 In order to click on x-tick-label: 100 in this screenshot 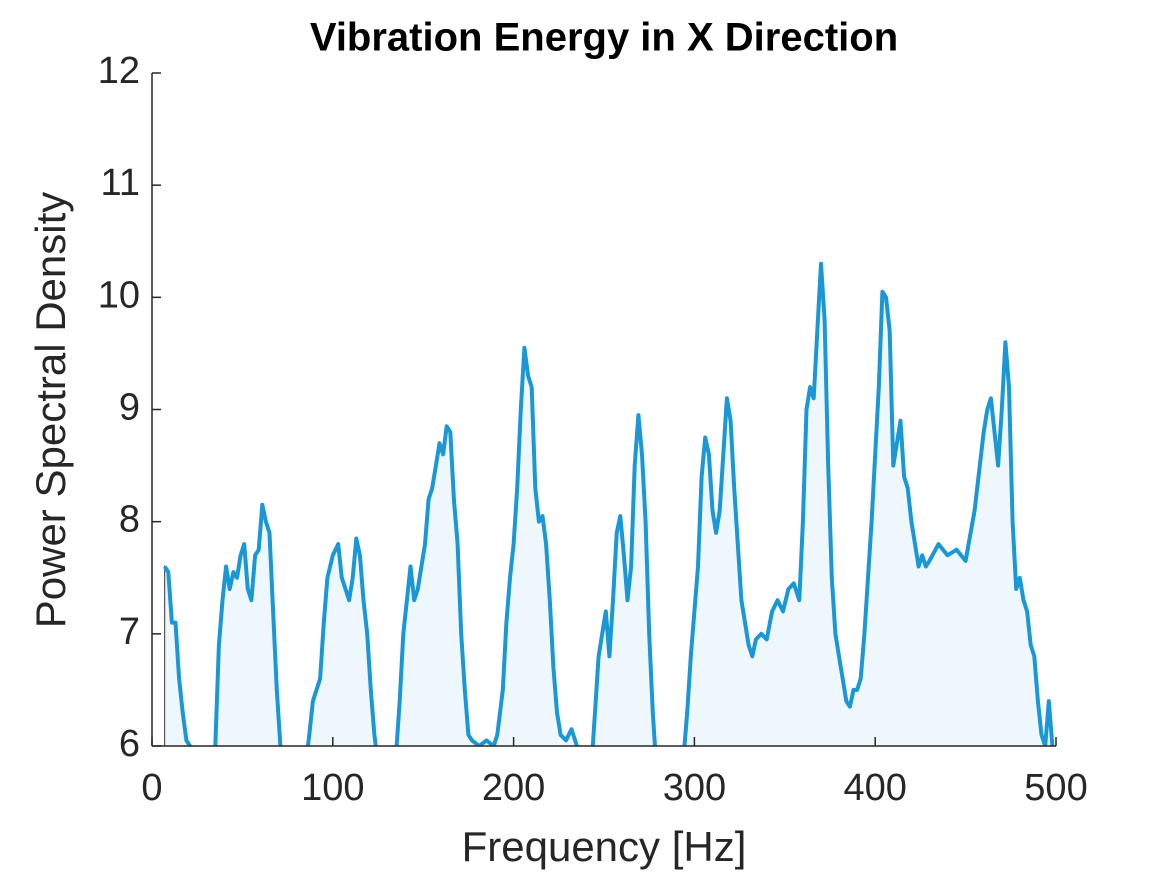, I will do `click(332, 788)`.